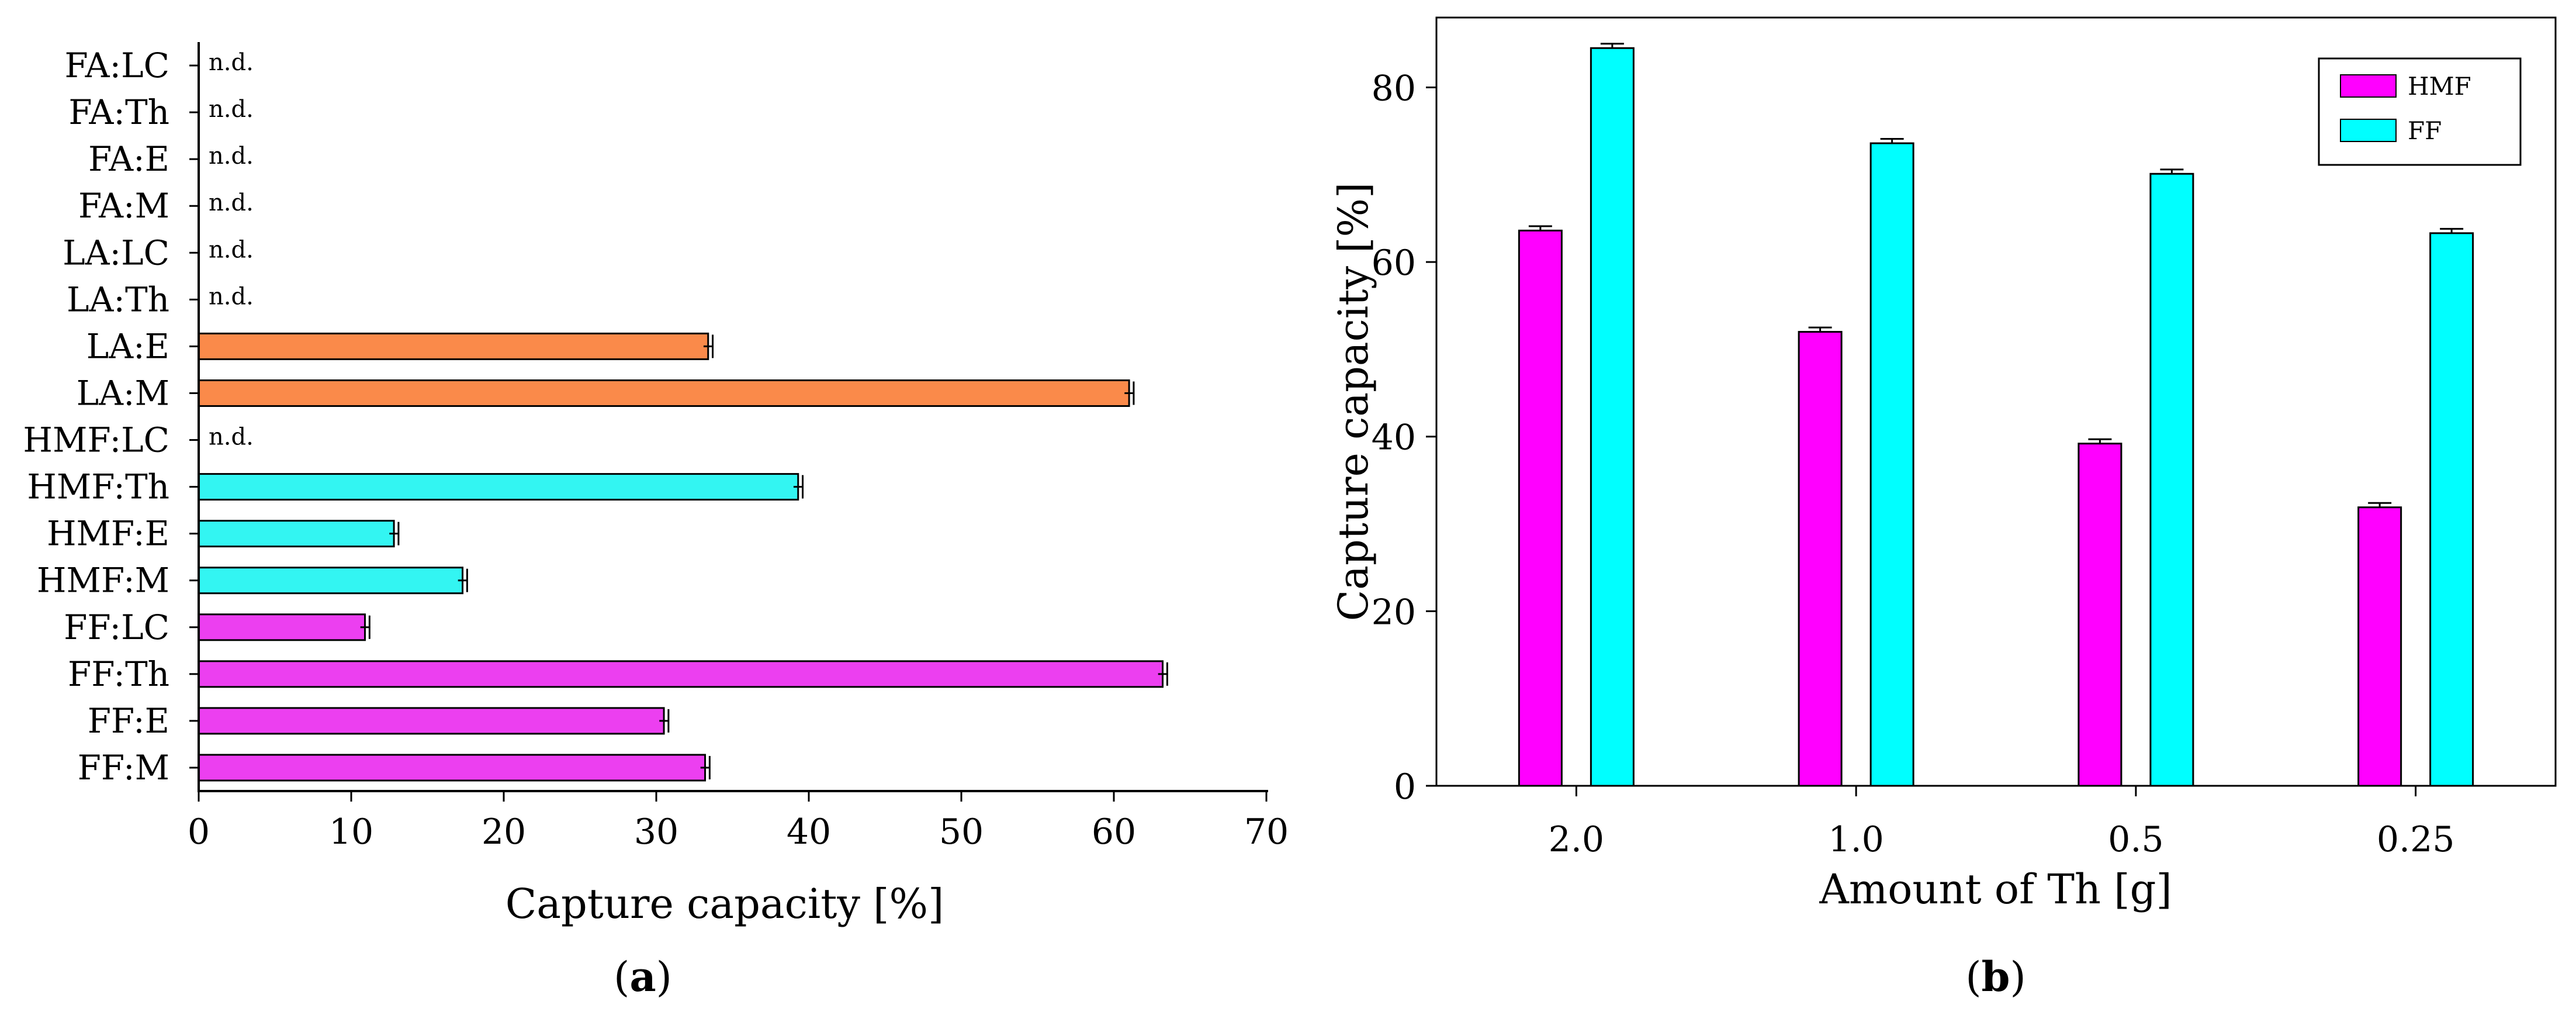  I want to click on x-tick-label-70: 70, so click(1267, 832).